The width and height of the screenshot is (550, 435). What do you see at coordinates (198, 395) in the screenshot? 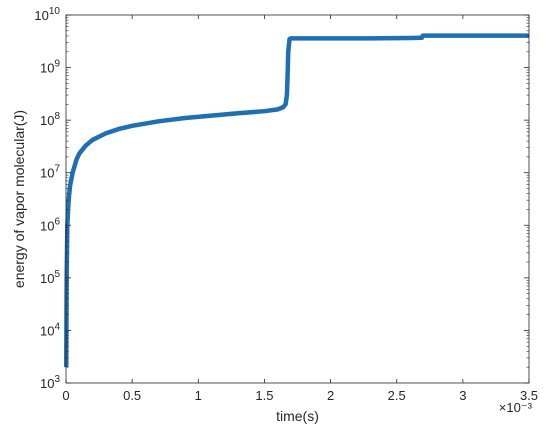
I see `x-tick-label: 1` at bounding box center [198, 395].